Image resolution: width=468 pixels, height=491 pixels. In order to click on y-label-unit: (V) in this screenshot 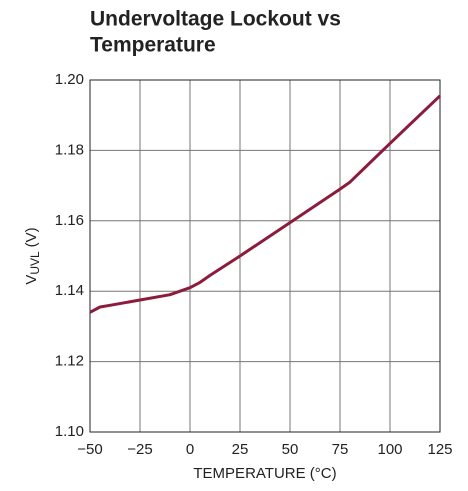, I will do `click(31, 237)`.